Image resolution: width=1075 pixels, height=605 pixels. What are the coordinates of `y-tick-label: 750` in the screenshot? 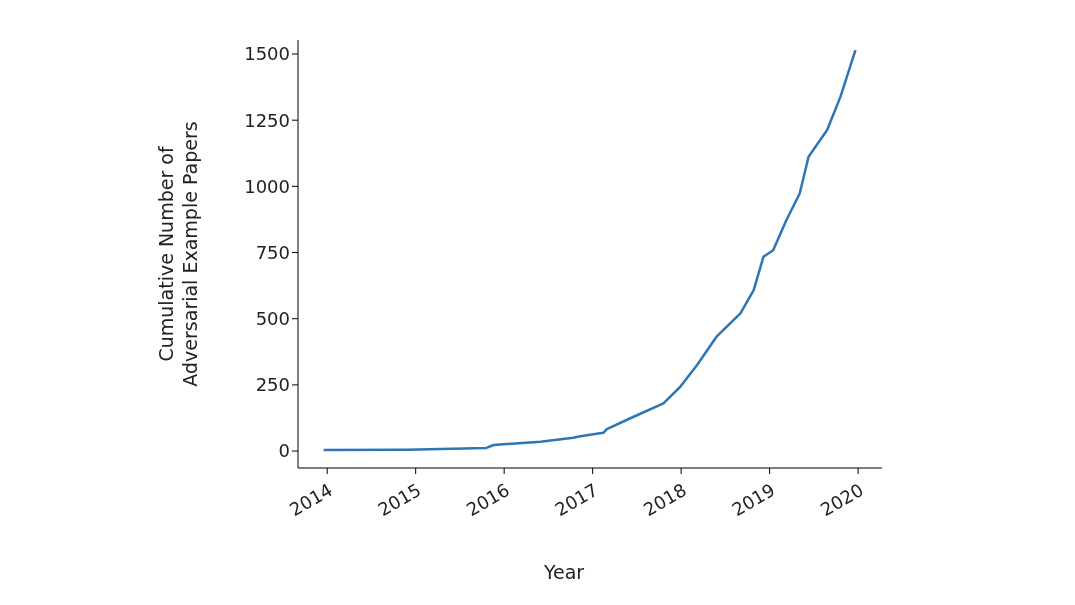 It's located at (272, 252).